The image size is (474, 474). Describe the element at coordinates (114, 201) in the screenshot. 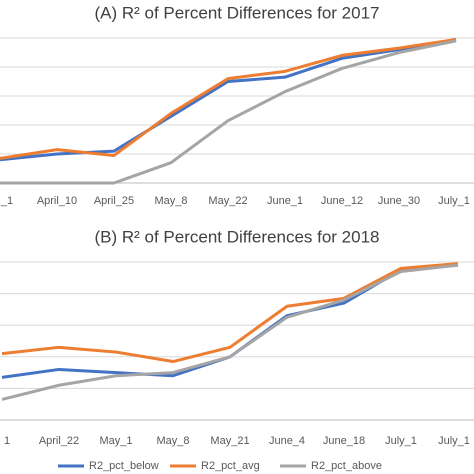

I see `x-tick-label: April_25` at that location.